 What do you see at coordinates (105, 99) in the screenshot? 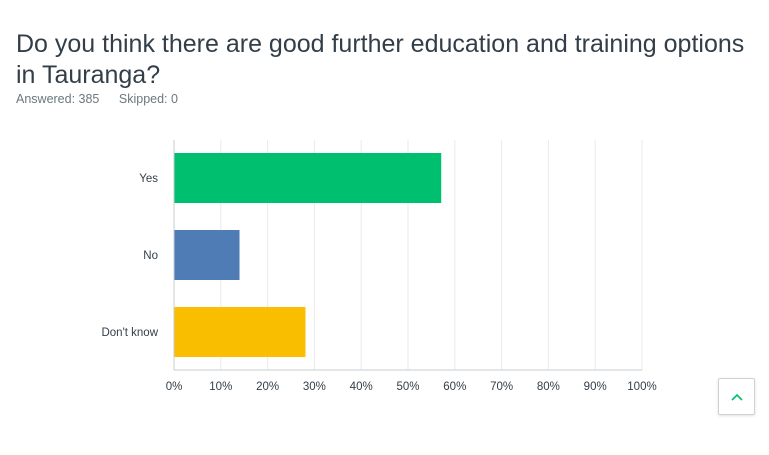
I see `response-stats: Answered: 385 Skipped: 0` at bounding box center [105, 99].